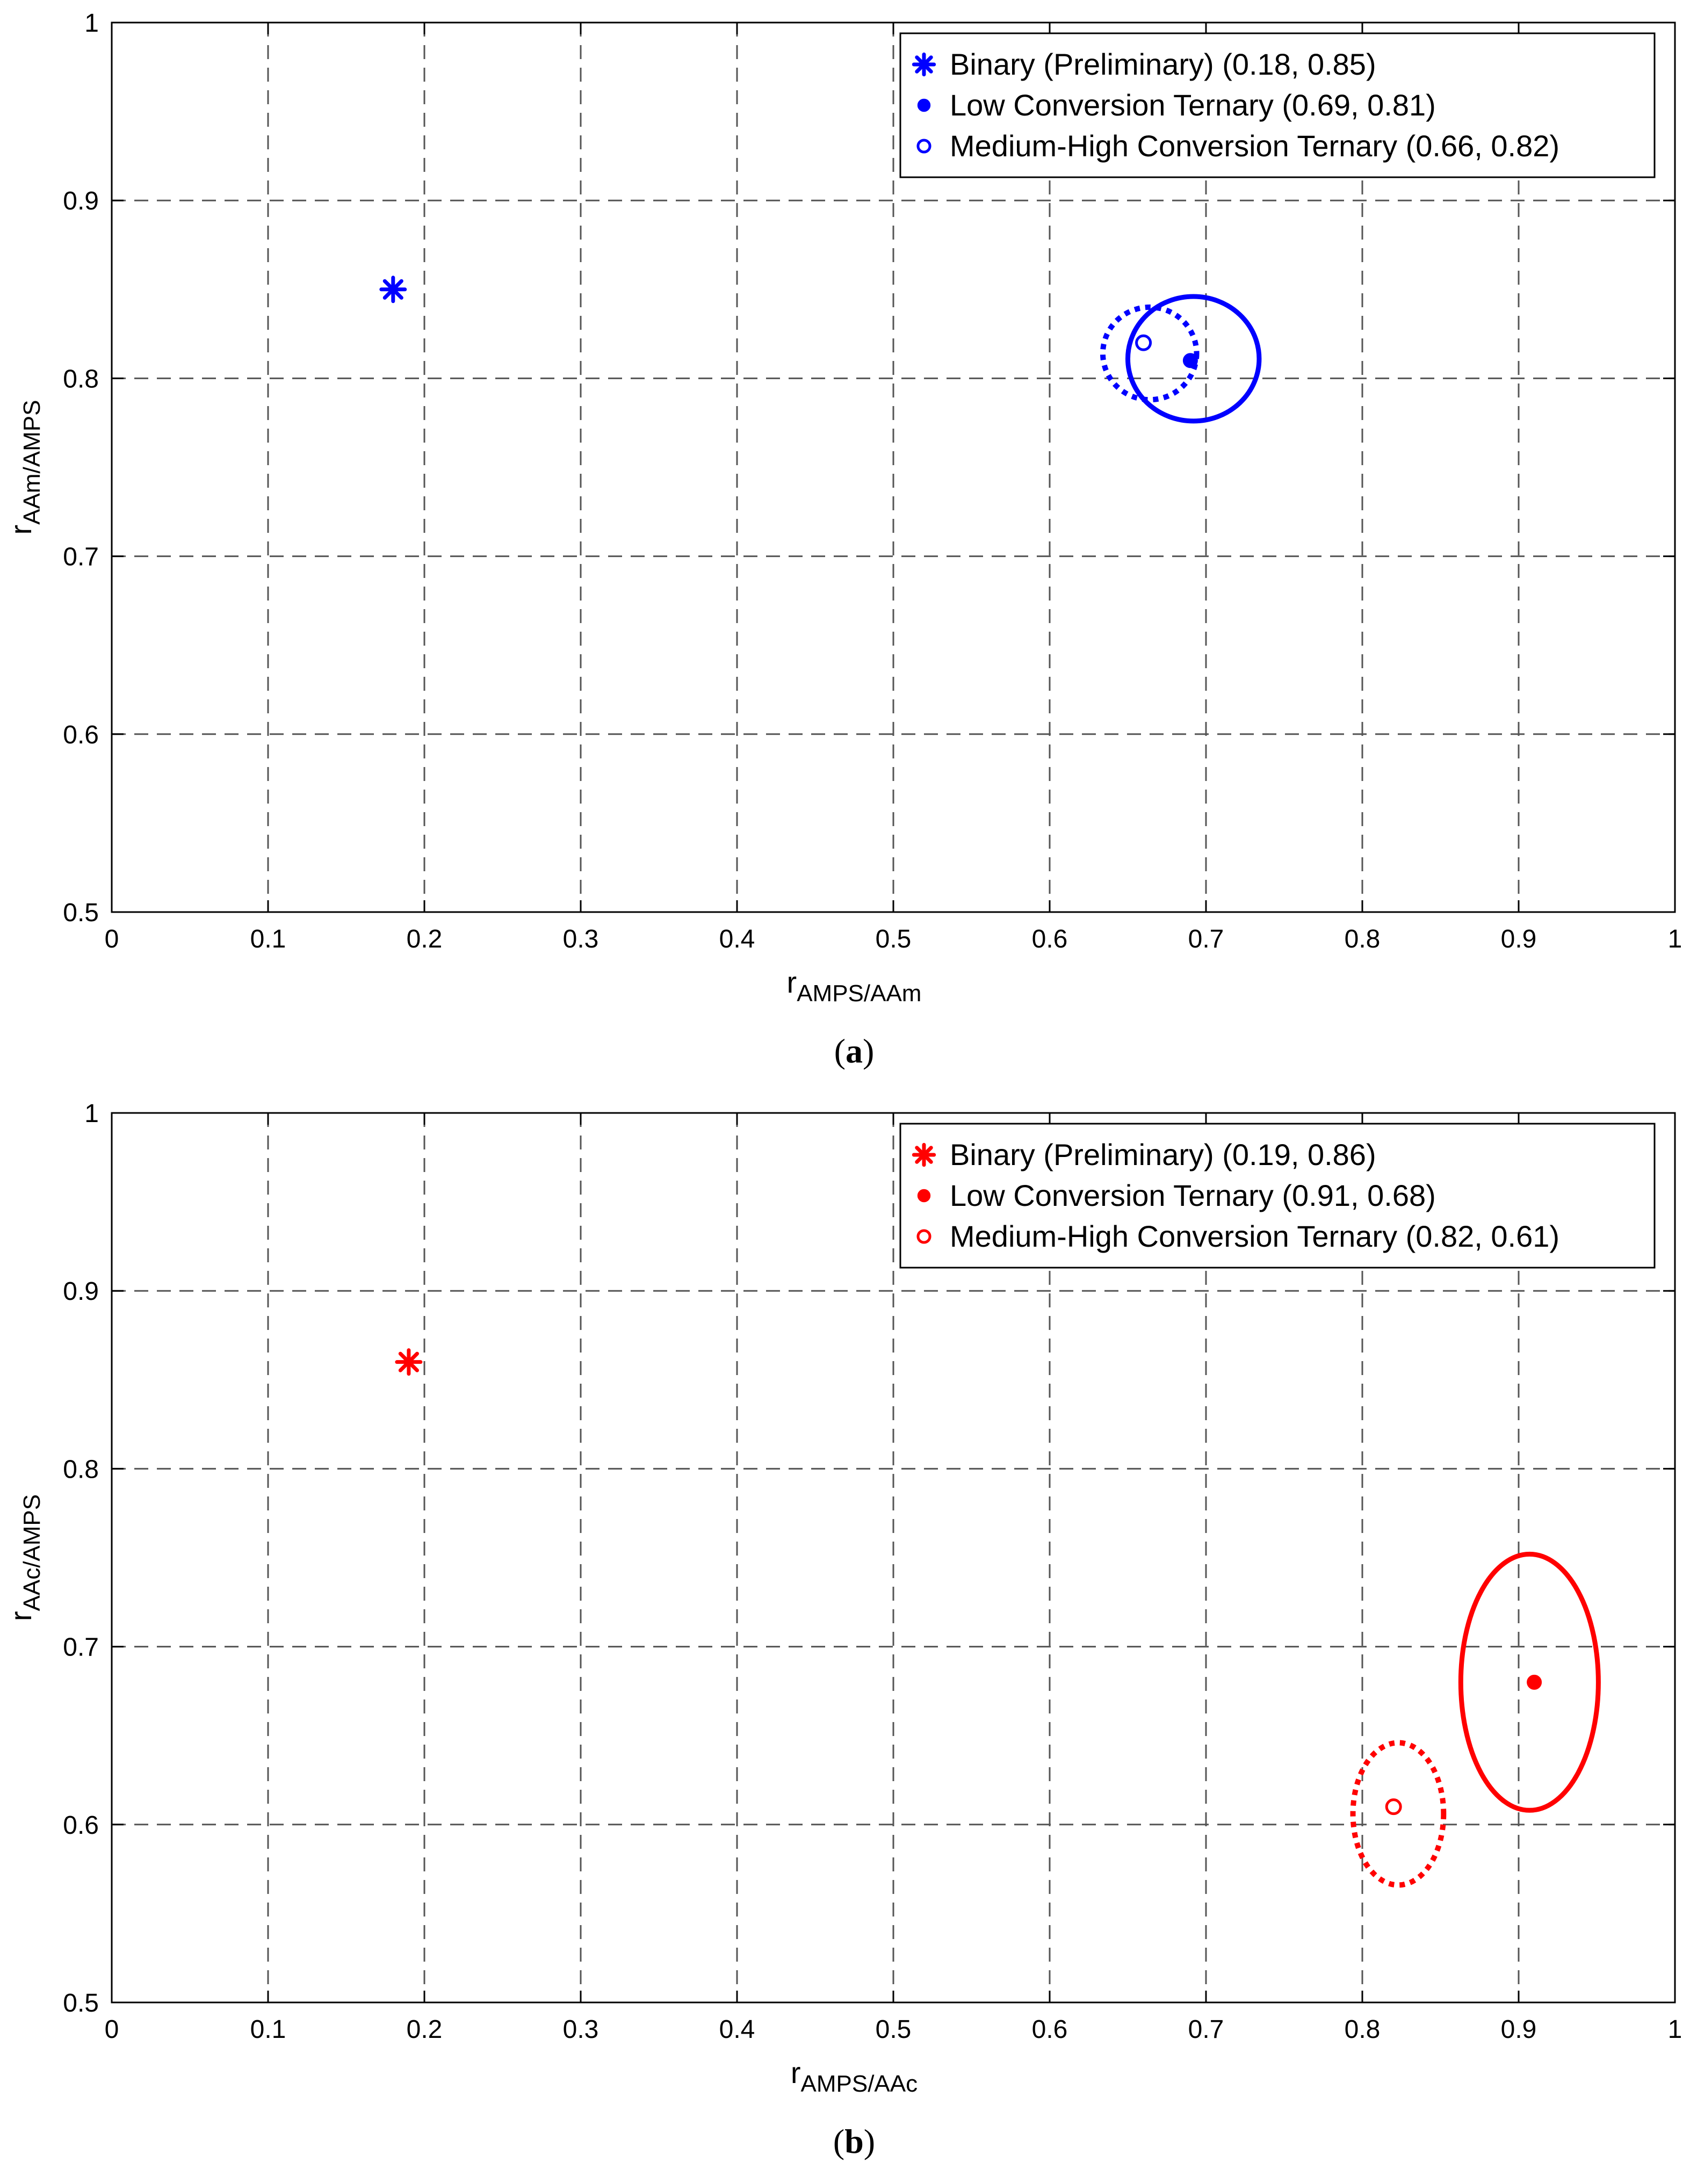 The image size is (1690, 2184). Describe the element at coordinates (859, 2084) in the screenshot. I see `x-axis-label-sub: AMPS/AAc` at that location.